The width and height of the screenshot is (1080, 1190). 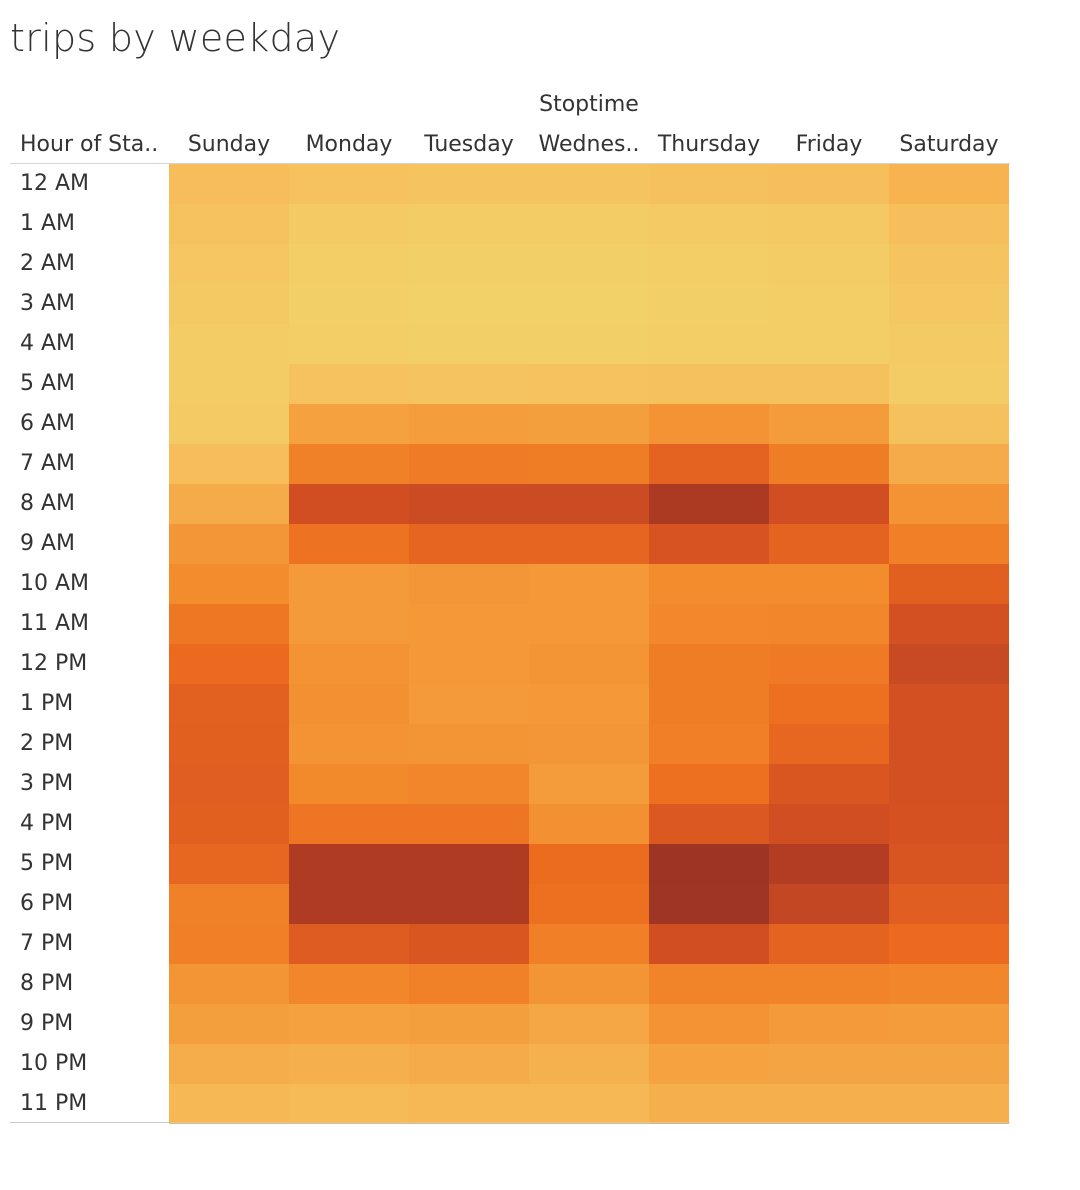 I want to click on column-header: Sunday, so click(x=229, y=144).